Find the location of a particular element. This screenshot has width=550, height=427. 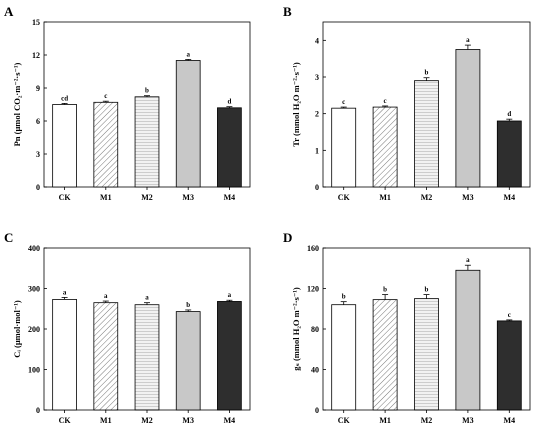

panel-c-category-label: M4 is located at coordinates (230, 420).